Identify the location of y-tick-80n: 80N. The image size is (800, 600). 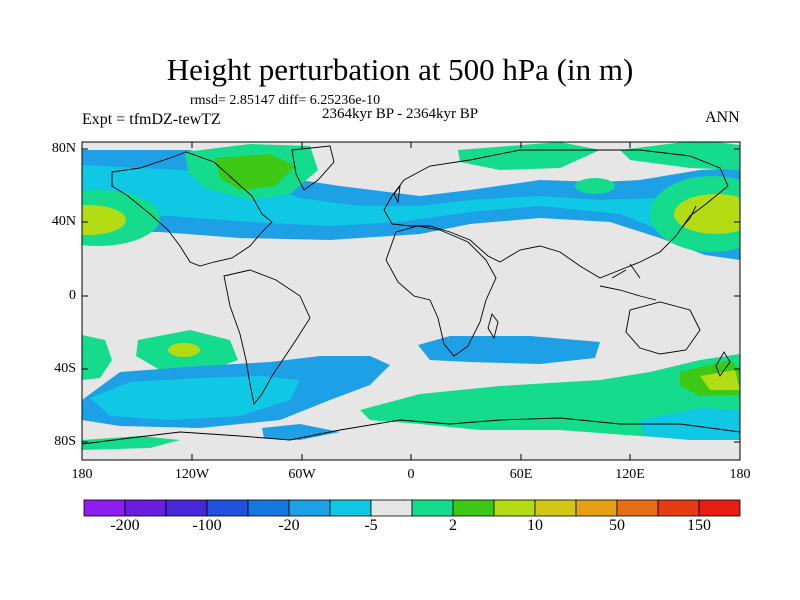
(63, 148).